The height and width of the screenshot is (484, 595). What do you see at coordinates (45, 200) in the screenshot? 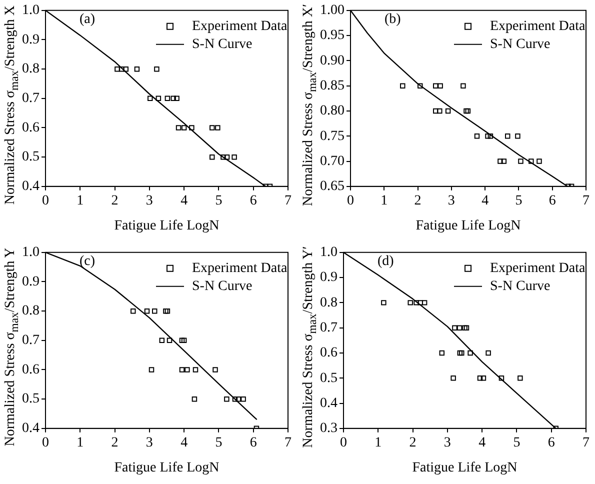
I see `x-tick-label: 0` at bounding box center [45, 200].